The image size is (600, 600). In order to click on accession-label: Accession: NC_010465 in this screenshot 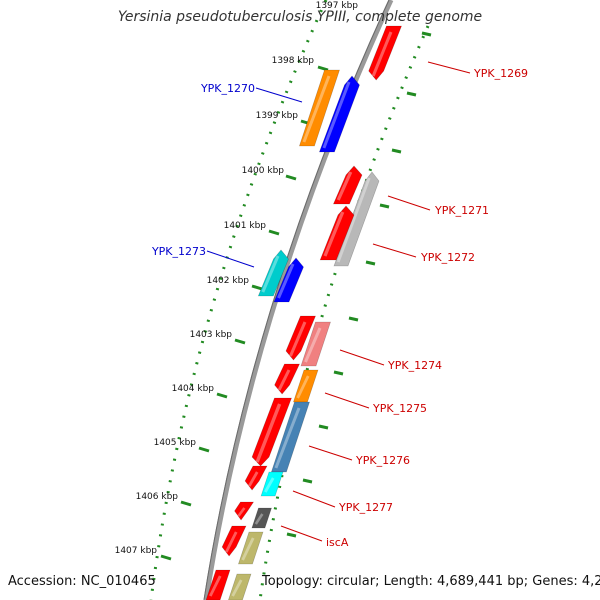, I will do `click(82, 581)`.